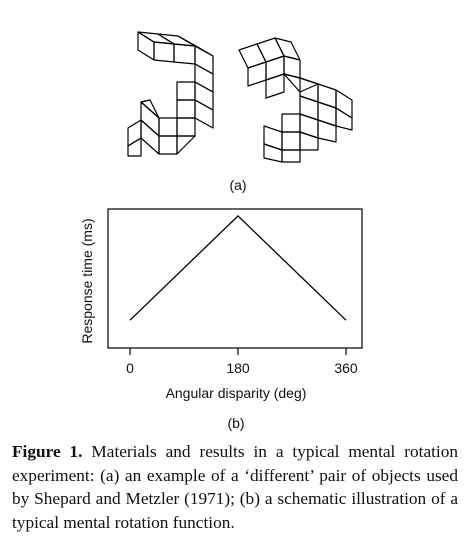 Image resolution: width=467 pixels, height=551 pixels. I want to click on block-object-left, so click(170, 94).